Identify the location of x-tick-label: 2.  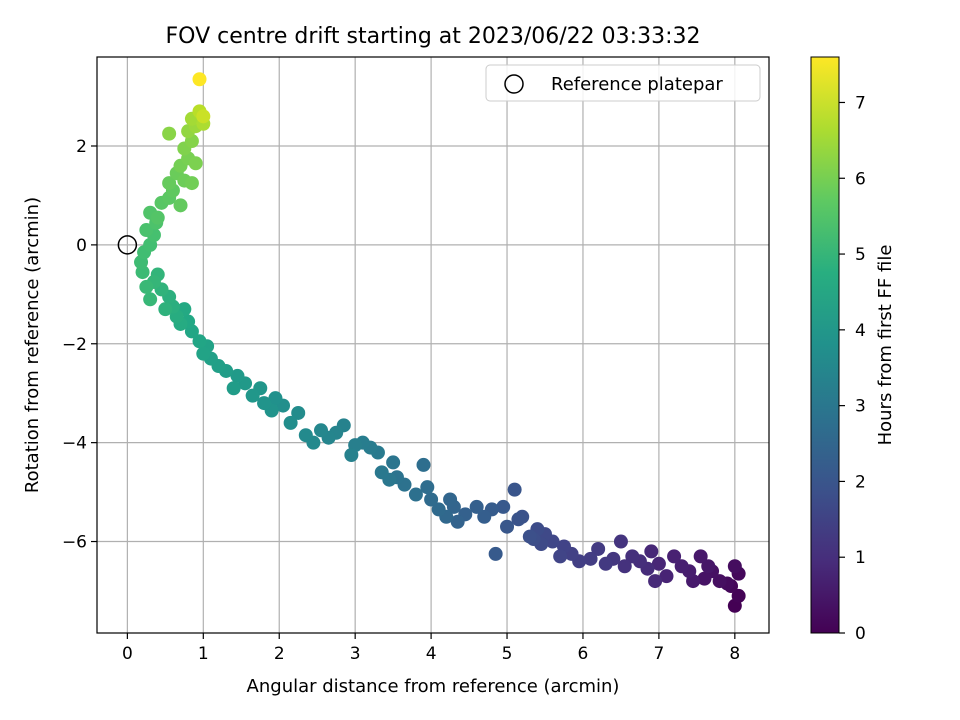
(279, 654).